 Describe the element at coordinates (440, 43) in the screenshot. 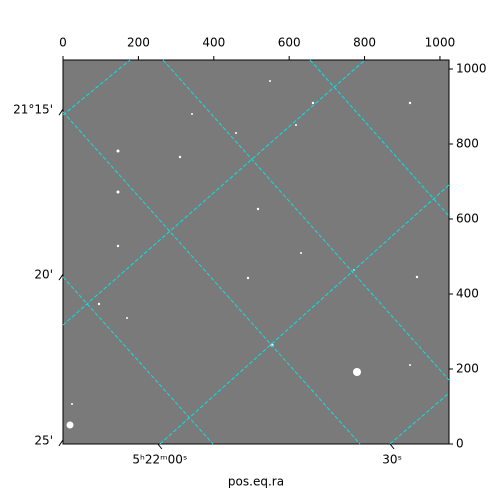

I see `x-tick-label: 1000` at that location.